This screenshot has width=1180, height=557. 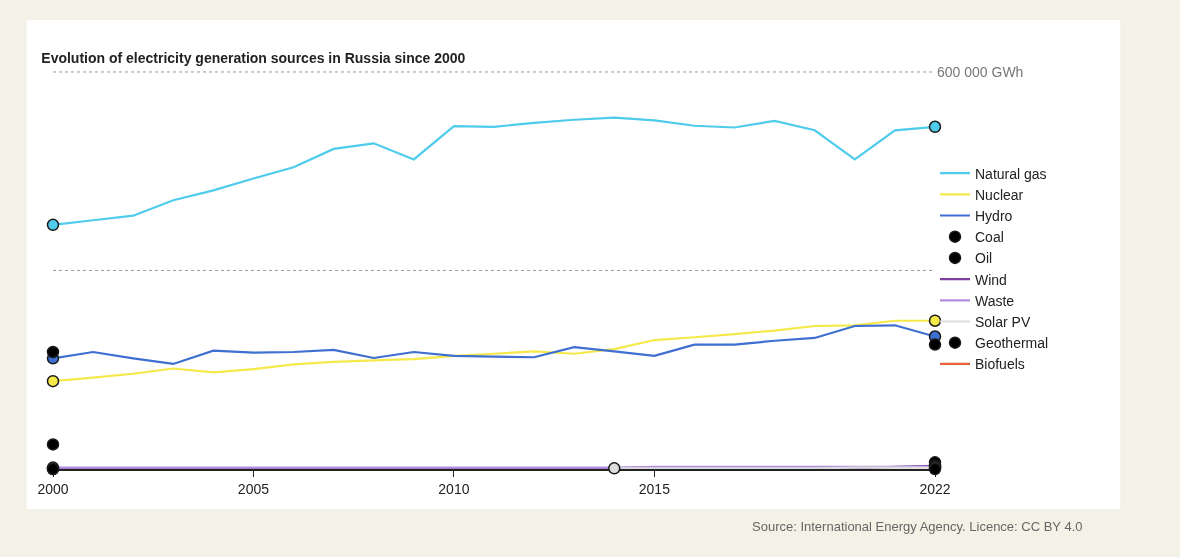 What do you see at coordinates (994, 215) in the screenshot?
I see `legend-label: Hydro` at bounding box center [994, 215].